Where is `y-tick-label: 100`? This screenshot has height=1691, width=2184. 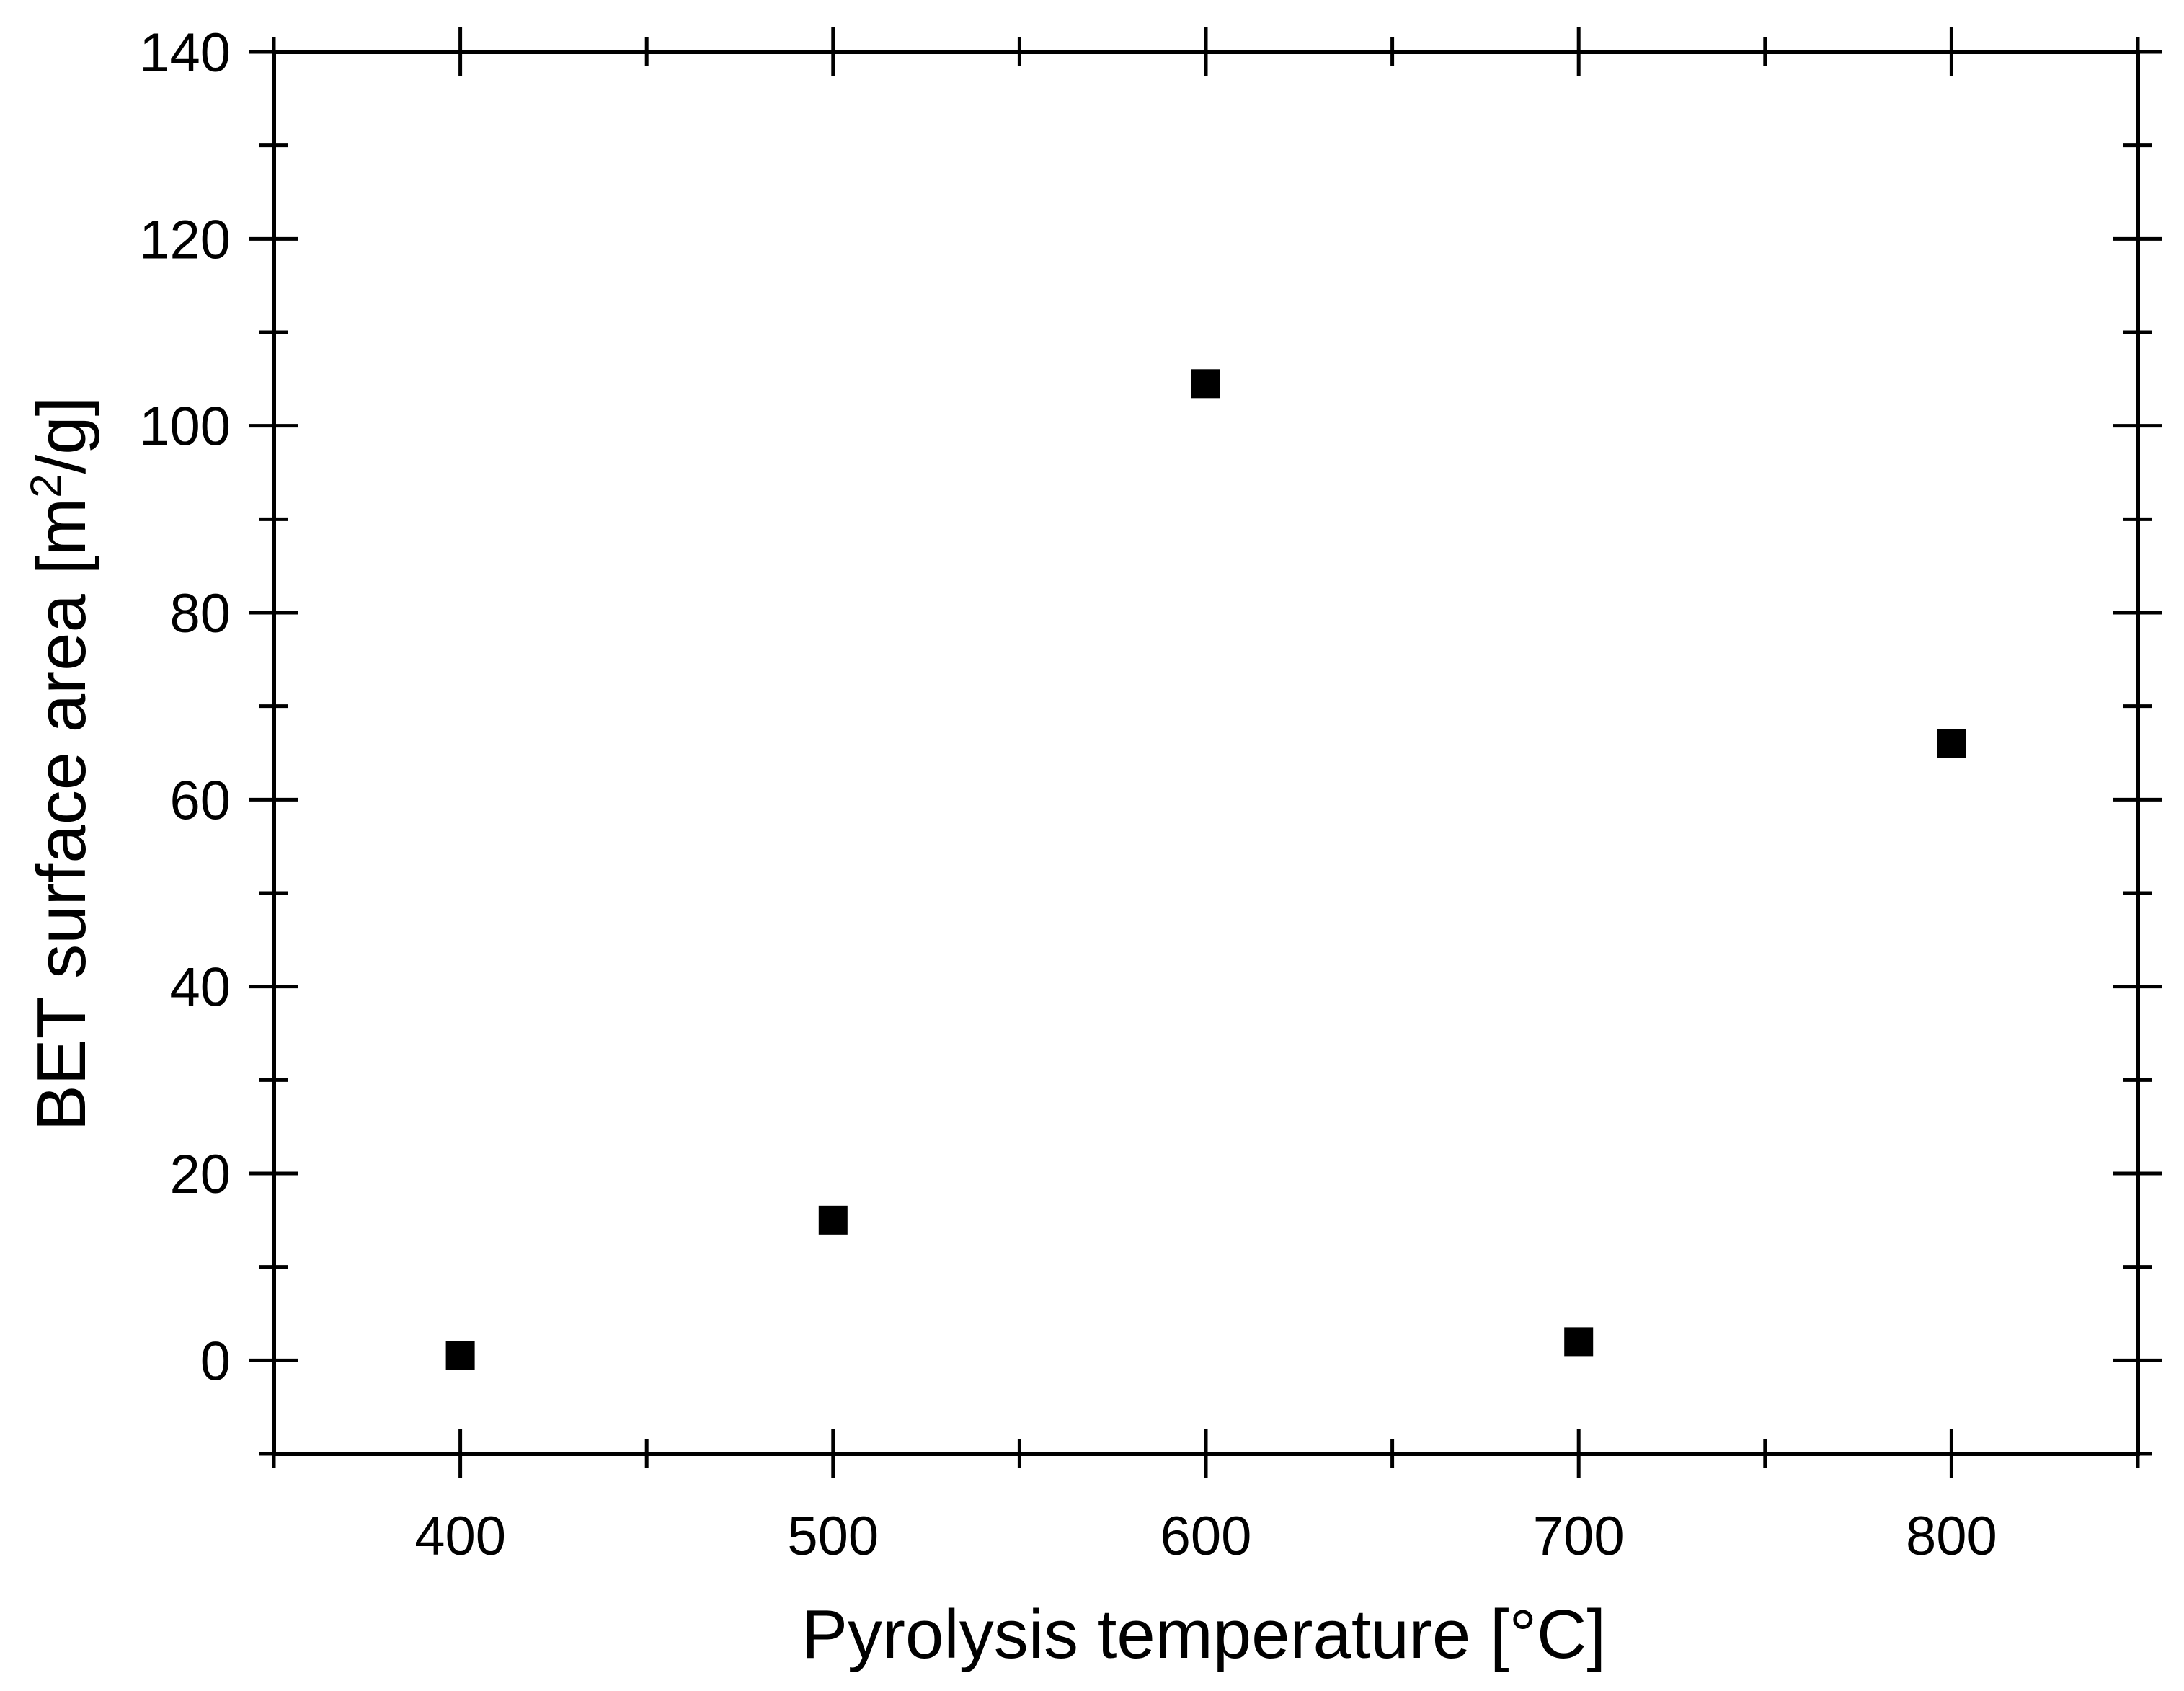 y-tick-label: 100 is located at coordinates (185, 427).